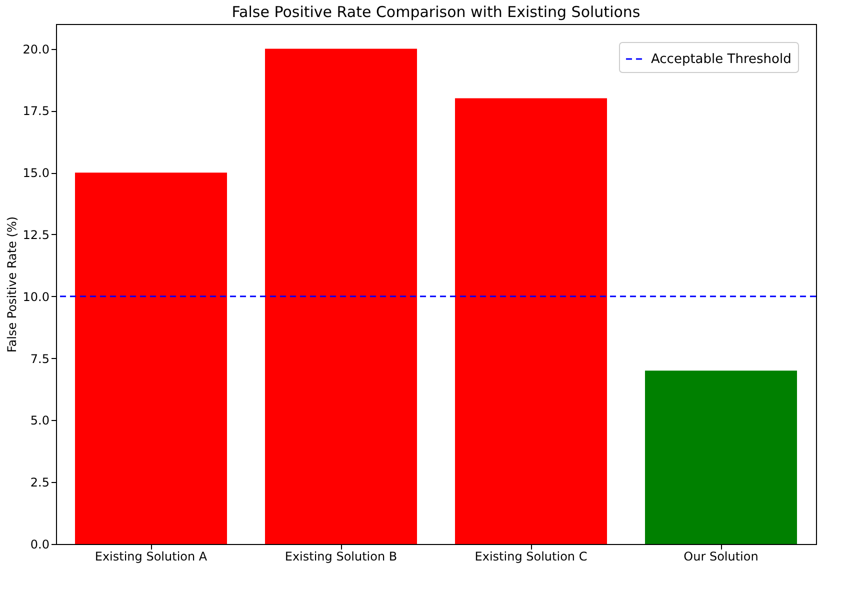 This screenshot has height=597, width=868. I want to click on y-tick-label: 12.5, so click(36, 235).